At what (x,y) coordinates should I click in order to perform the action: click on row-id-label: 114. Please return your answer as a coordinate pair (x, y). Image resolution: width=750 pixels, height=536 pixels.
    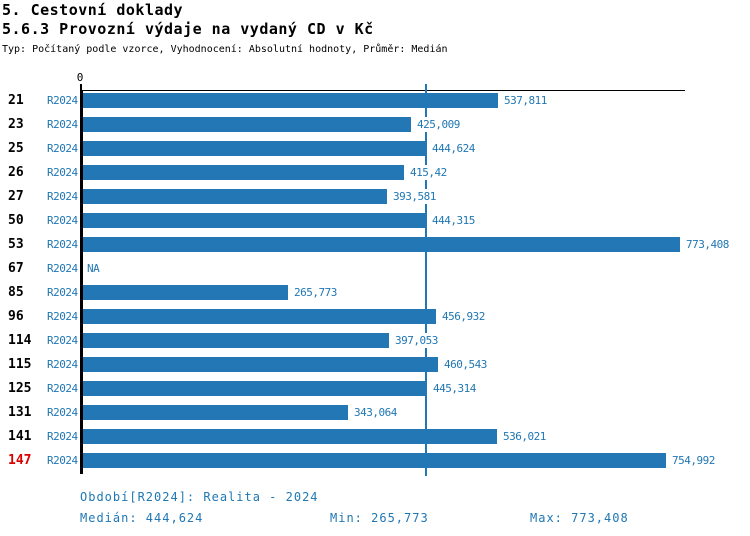
    Looking at the image, I should click on (20, 340).